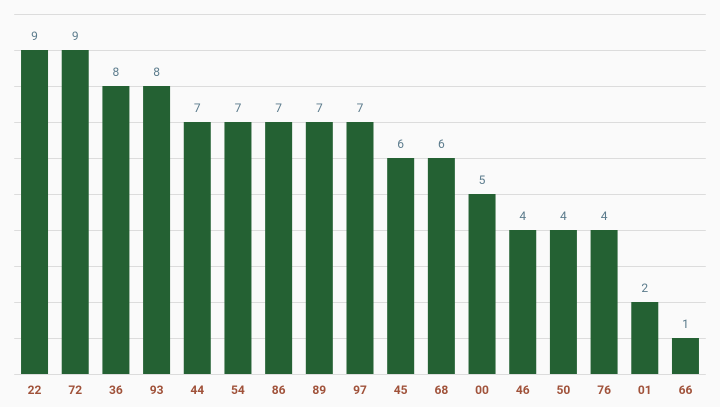  What do you see at coordinates (441, 390) in the screenshot?
I see `x-tick-label: 68` at bounding box center [441, 390].